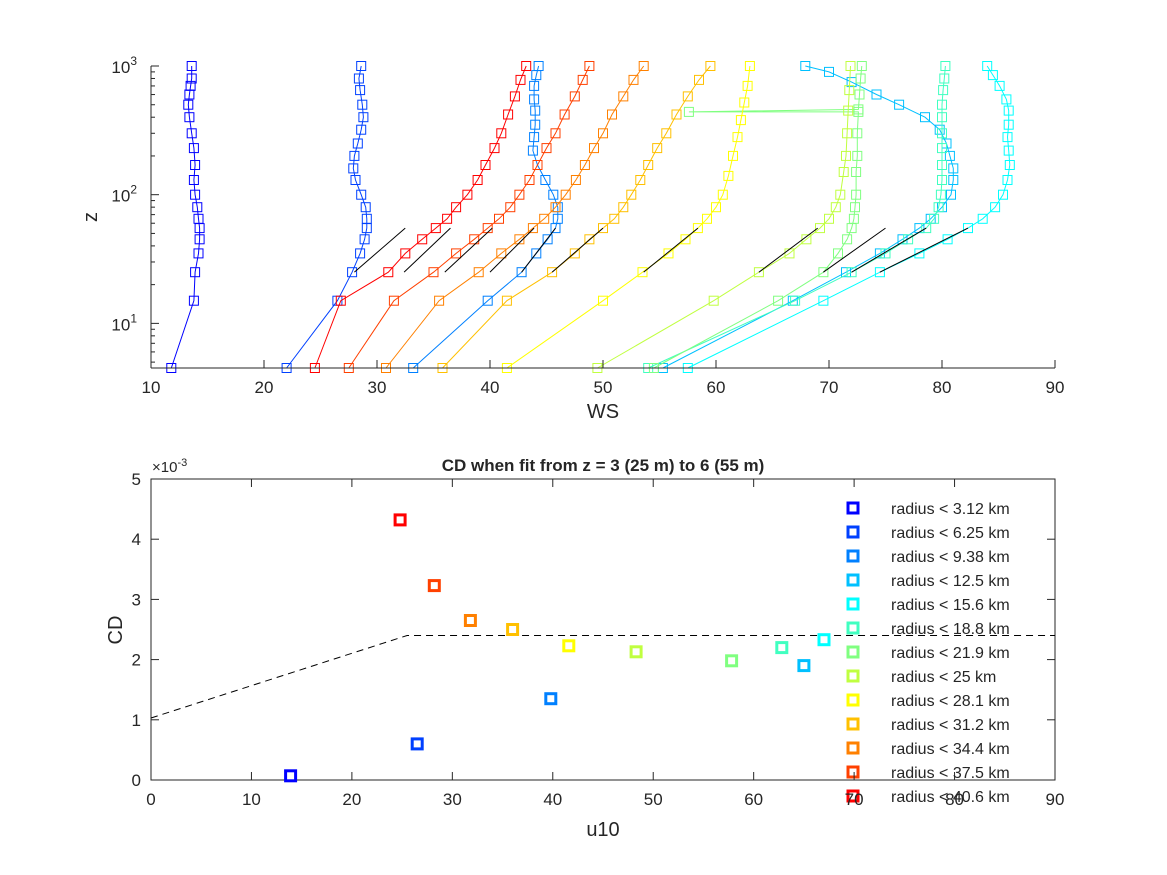  I want to click on x-tick-label: 30, so click(377, 387).